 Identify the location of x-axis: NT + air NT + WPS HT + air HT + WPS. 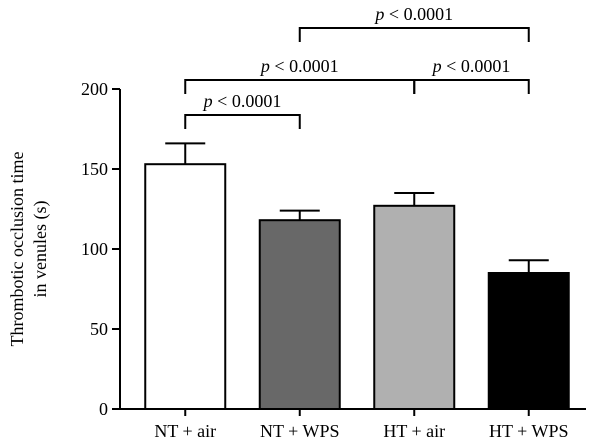
(352, 424).